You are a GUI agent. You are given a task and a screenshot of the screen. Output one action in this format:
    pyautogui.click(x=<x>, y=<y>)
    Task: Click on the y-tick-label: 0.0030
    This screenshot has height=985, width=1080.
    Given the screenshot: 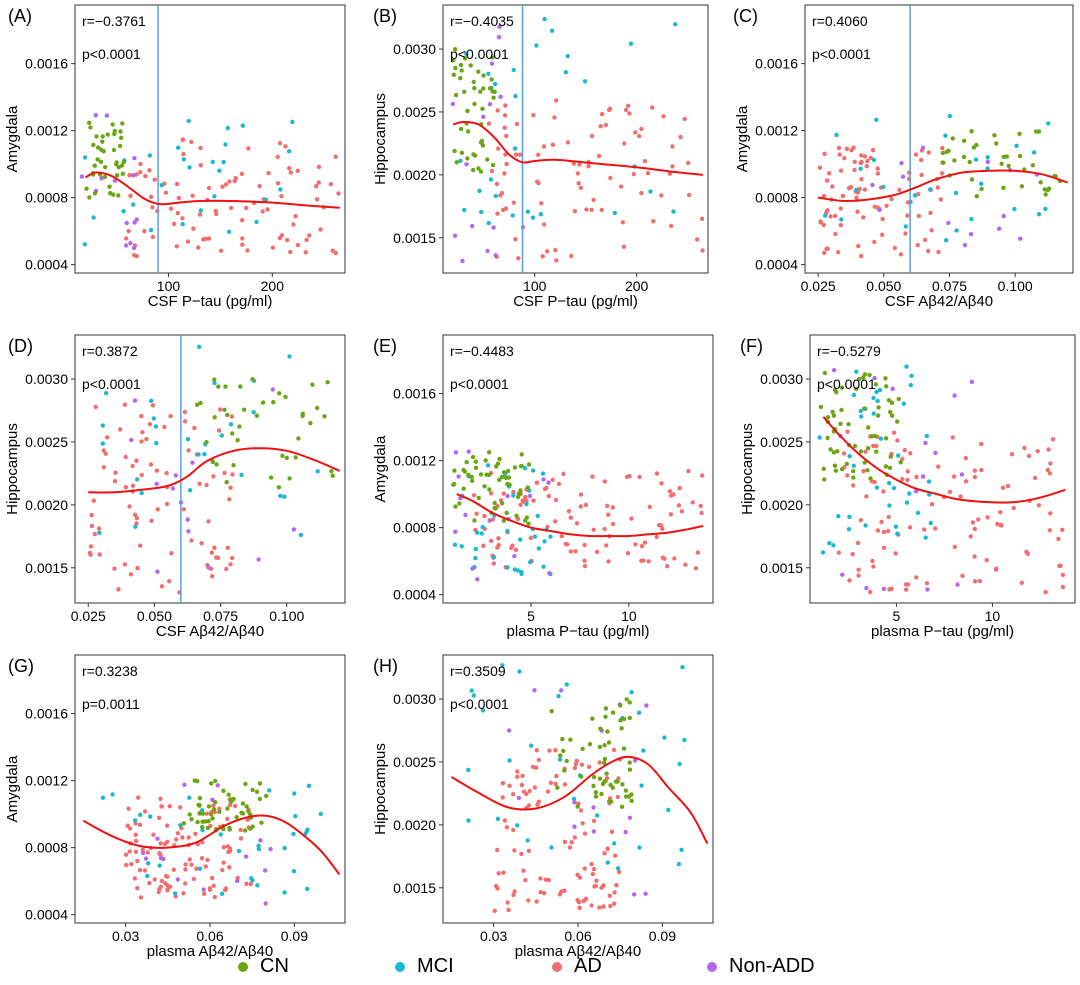 What is the action you would take?
    pyautogui.click(x=414, y=49)
    